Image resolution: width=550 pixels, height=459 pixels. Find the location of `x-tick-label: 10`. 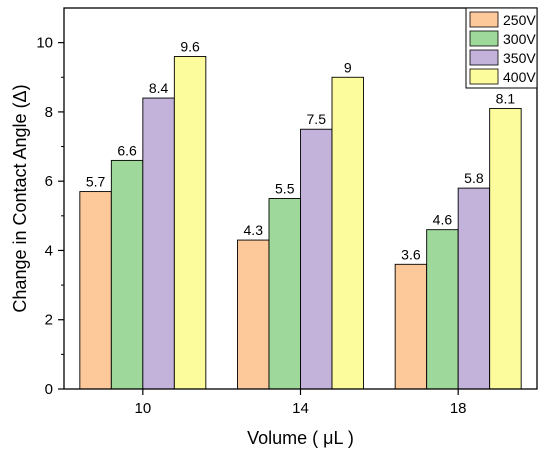

x-tick-label: 10 is located at coordinates (142, 408).